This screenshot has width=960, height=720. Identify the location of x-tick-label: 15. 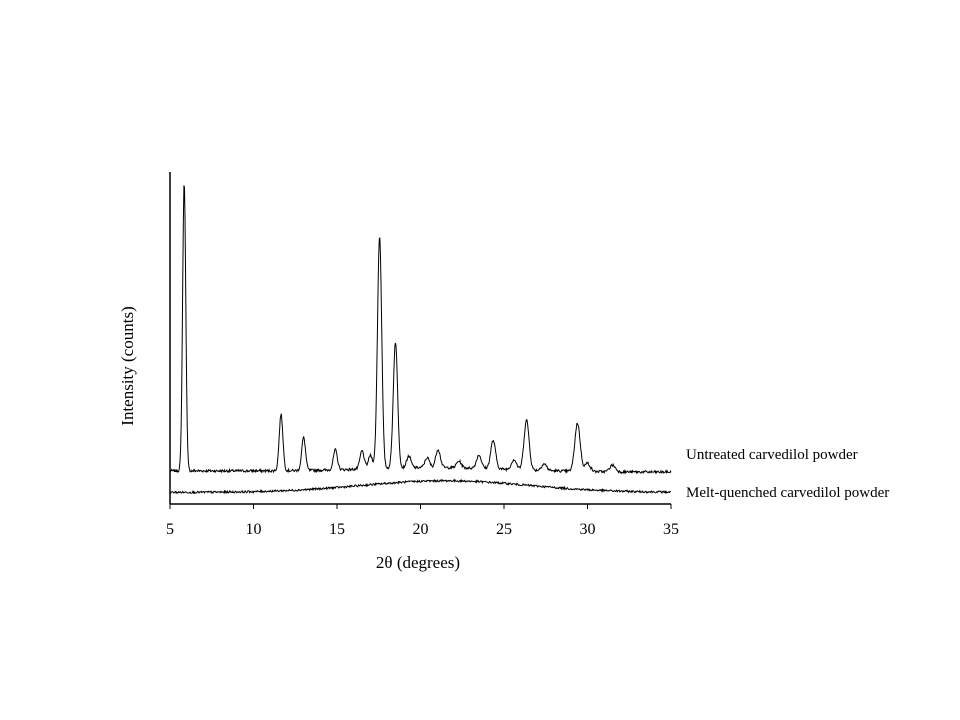
(337, 529).